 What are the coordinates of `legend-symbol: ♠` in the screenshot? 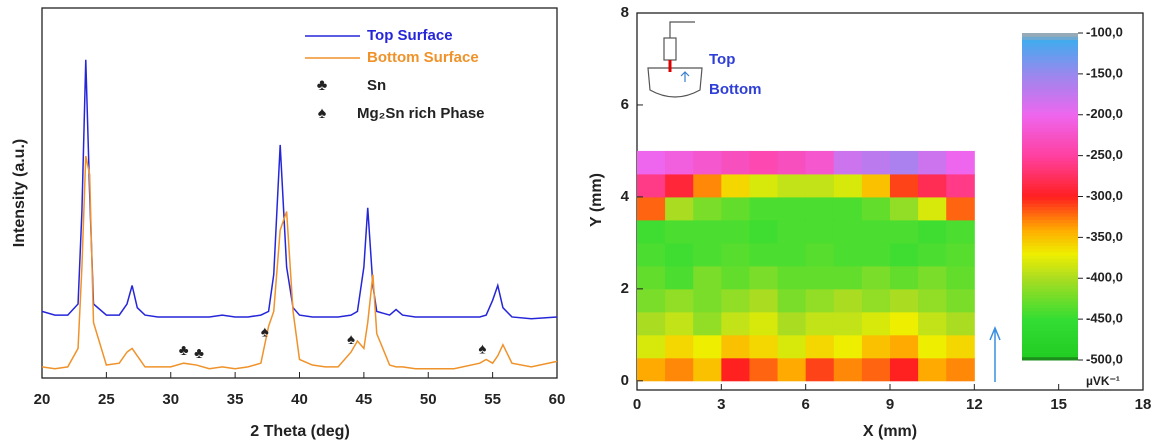 It's located at (322, 113).